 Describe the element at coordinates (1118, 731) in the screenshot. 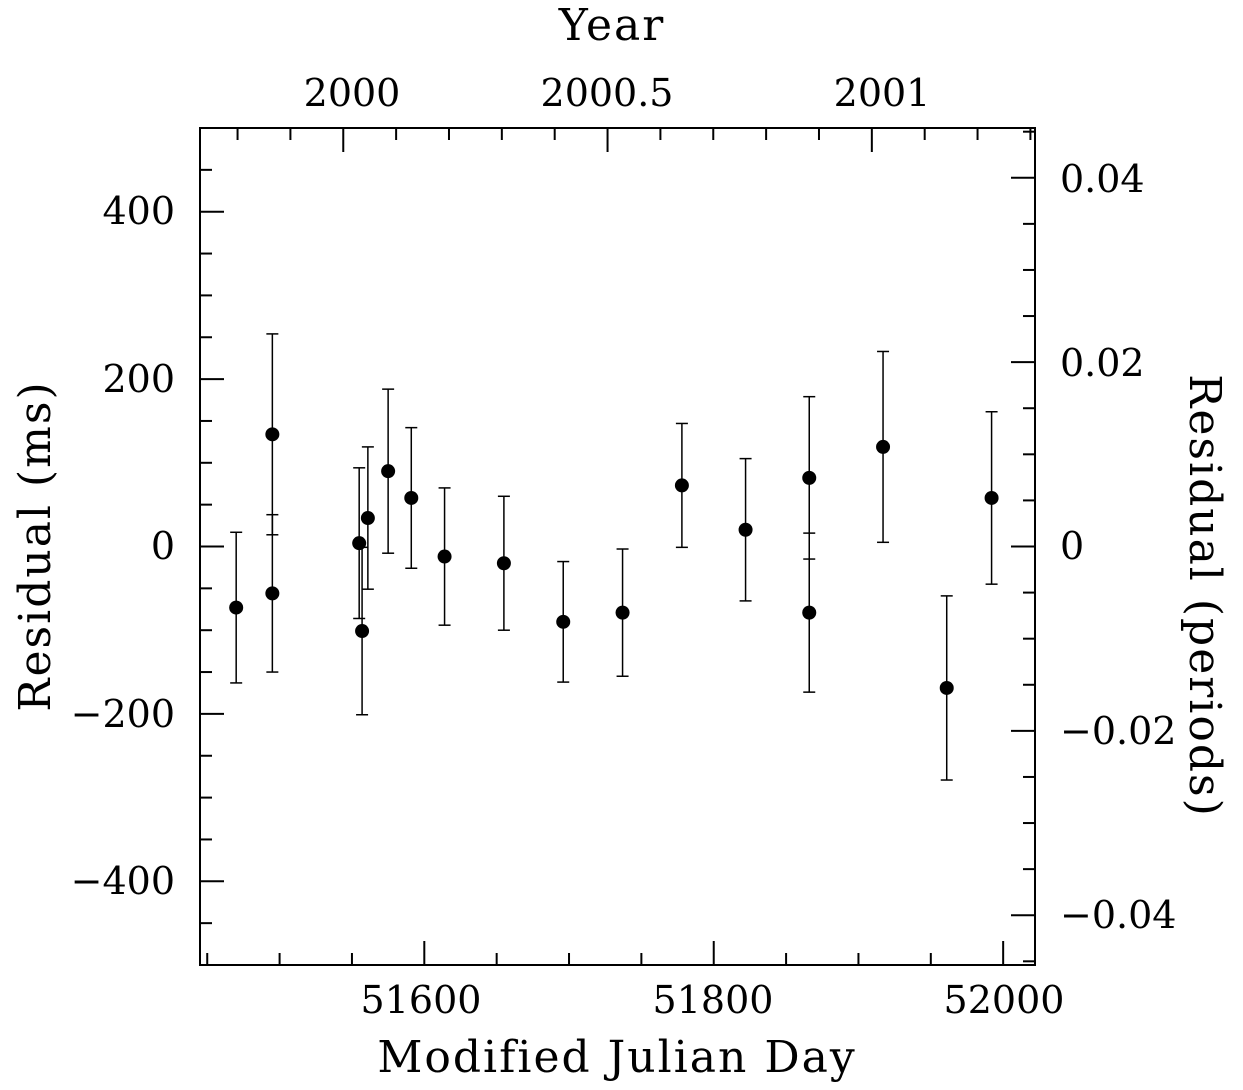

I see `y2-tick-label-minus-0-02: −0.02` at that location.